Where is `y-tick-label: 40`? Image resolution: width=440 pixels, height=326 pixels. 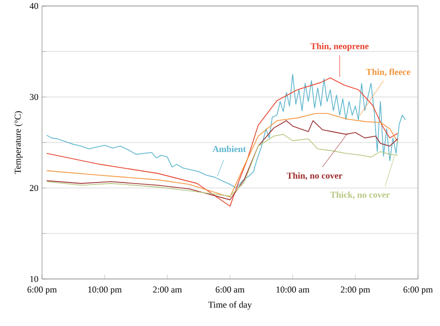 y-tick-label: 40 is located at coordinates (34, 6).